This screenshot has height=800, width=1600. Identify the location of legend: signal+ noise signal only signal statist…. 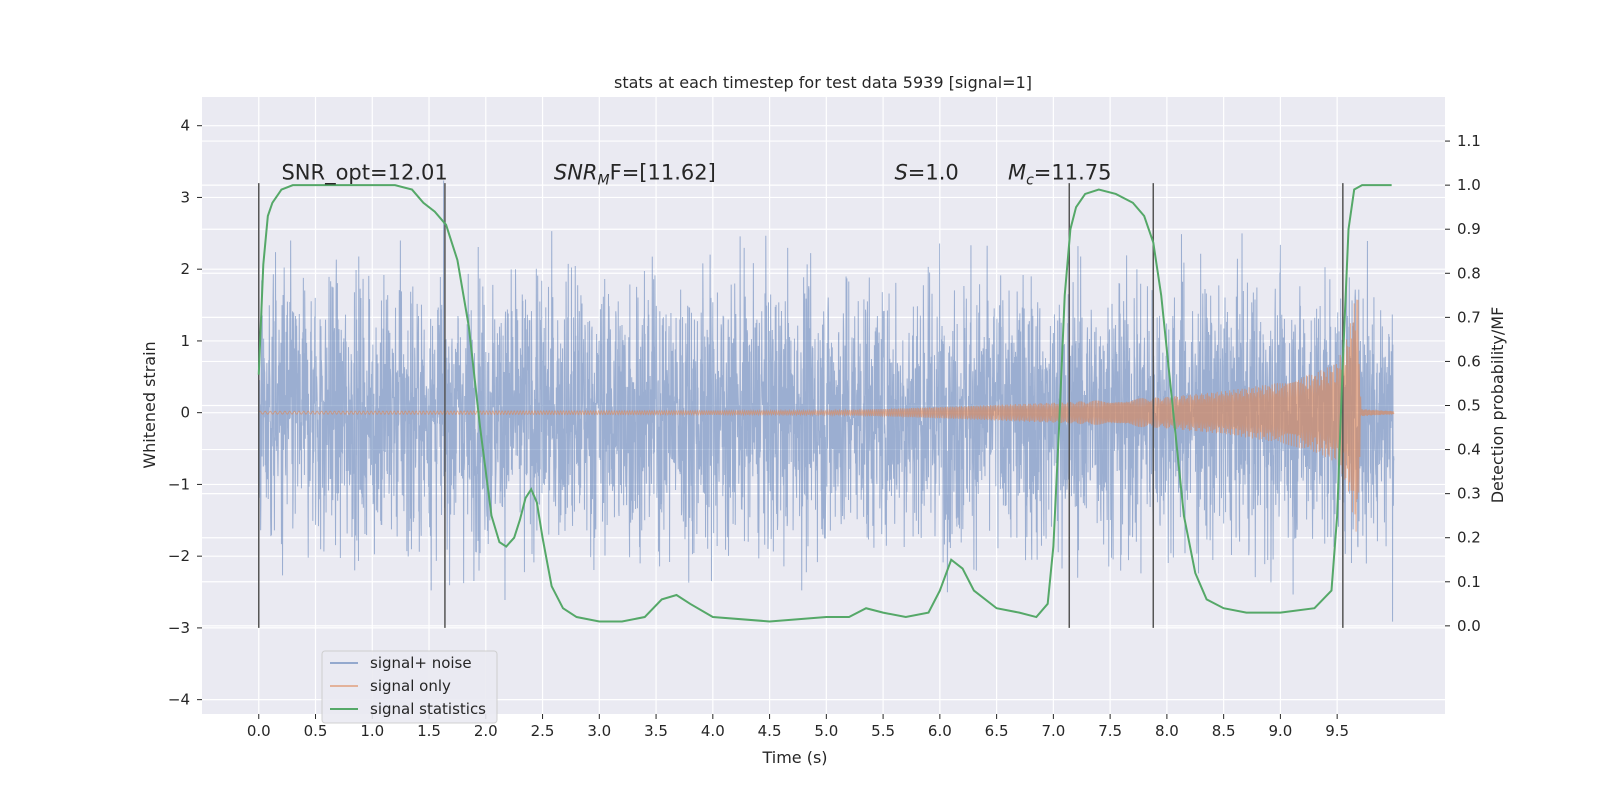
(409, 687).